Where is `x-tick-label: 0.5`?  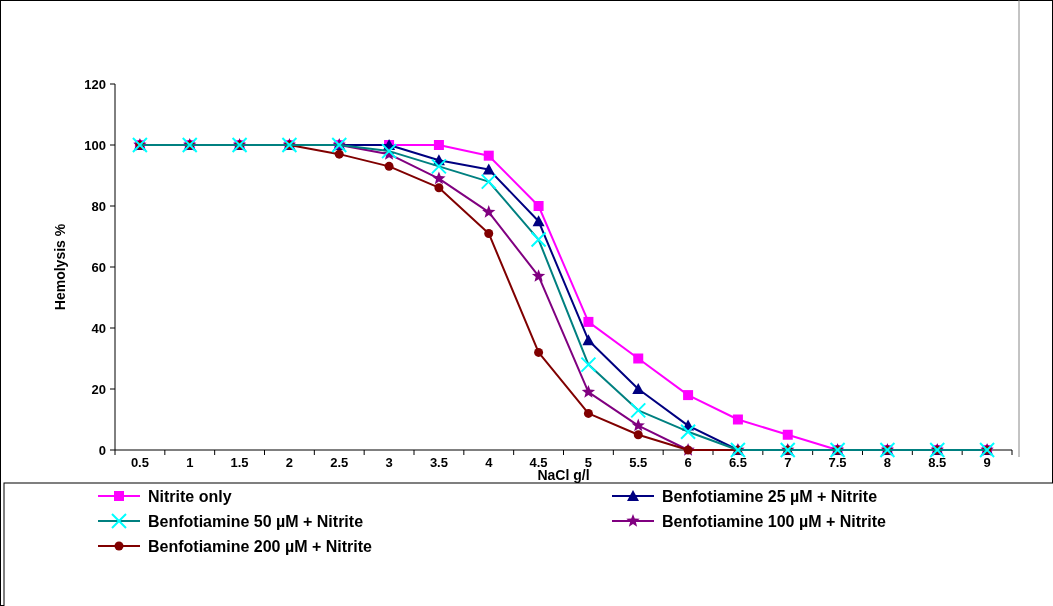 x-tick-label: 0.5 is located at coordinates (139, 462).